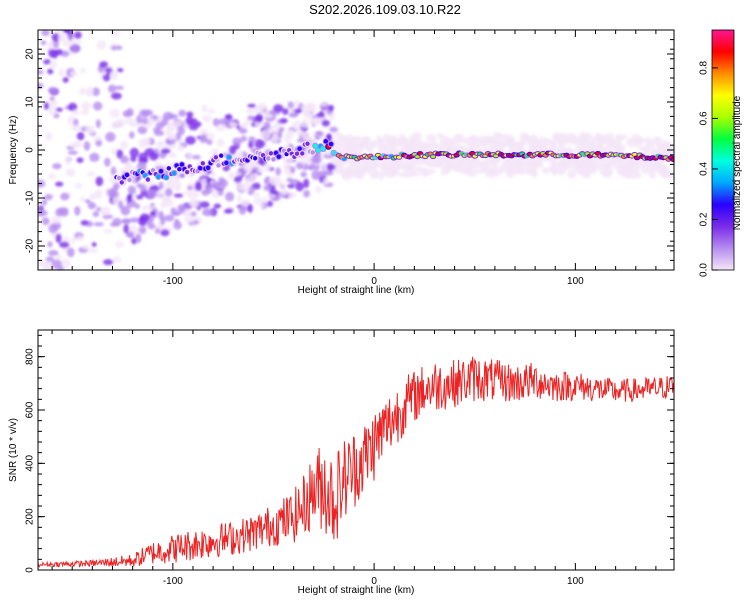 Image resolution: width=750 pixels, height=600 pixels. Describe the element at coordinates (385, 9) in the screenshot. I see `figure-title: S202.2026.109.03.10.R22` at that location.